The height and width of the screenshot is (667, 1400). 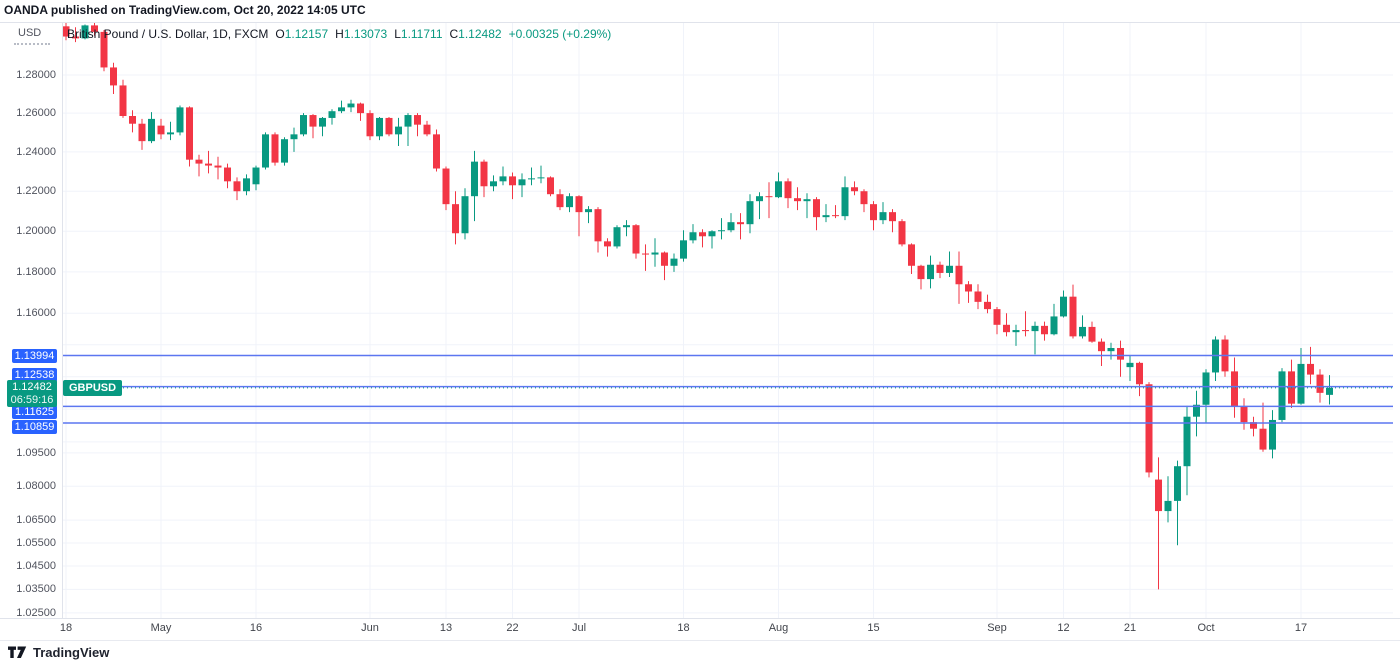 I want to click on current-price-label: 1.12482 06:59:16, so click(x=32, y=393).